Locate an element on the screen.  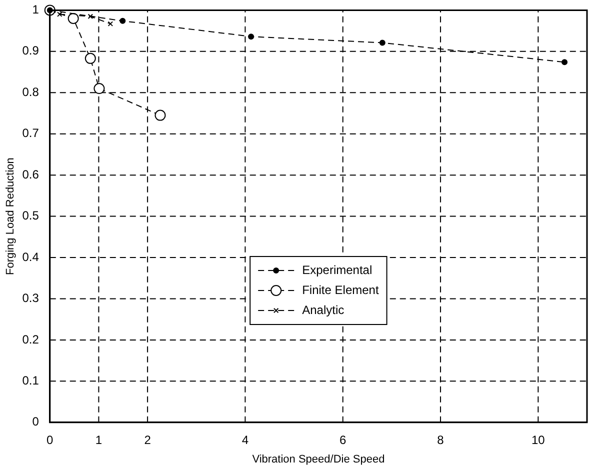
y-axis-title: Forging Load Reduction is located at coordinates (10, 217).